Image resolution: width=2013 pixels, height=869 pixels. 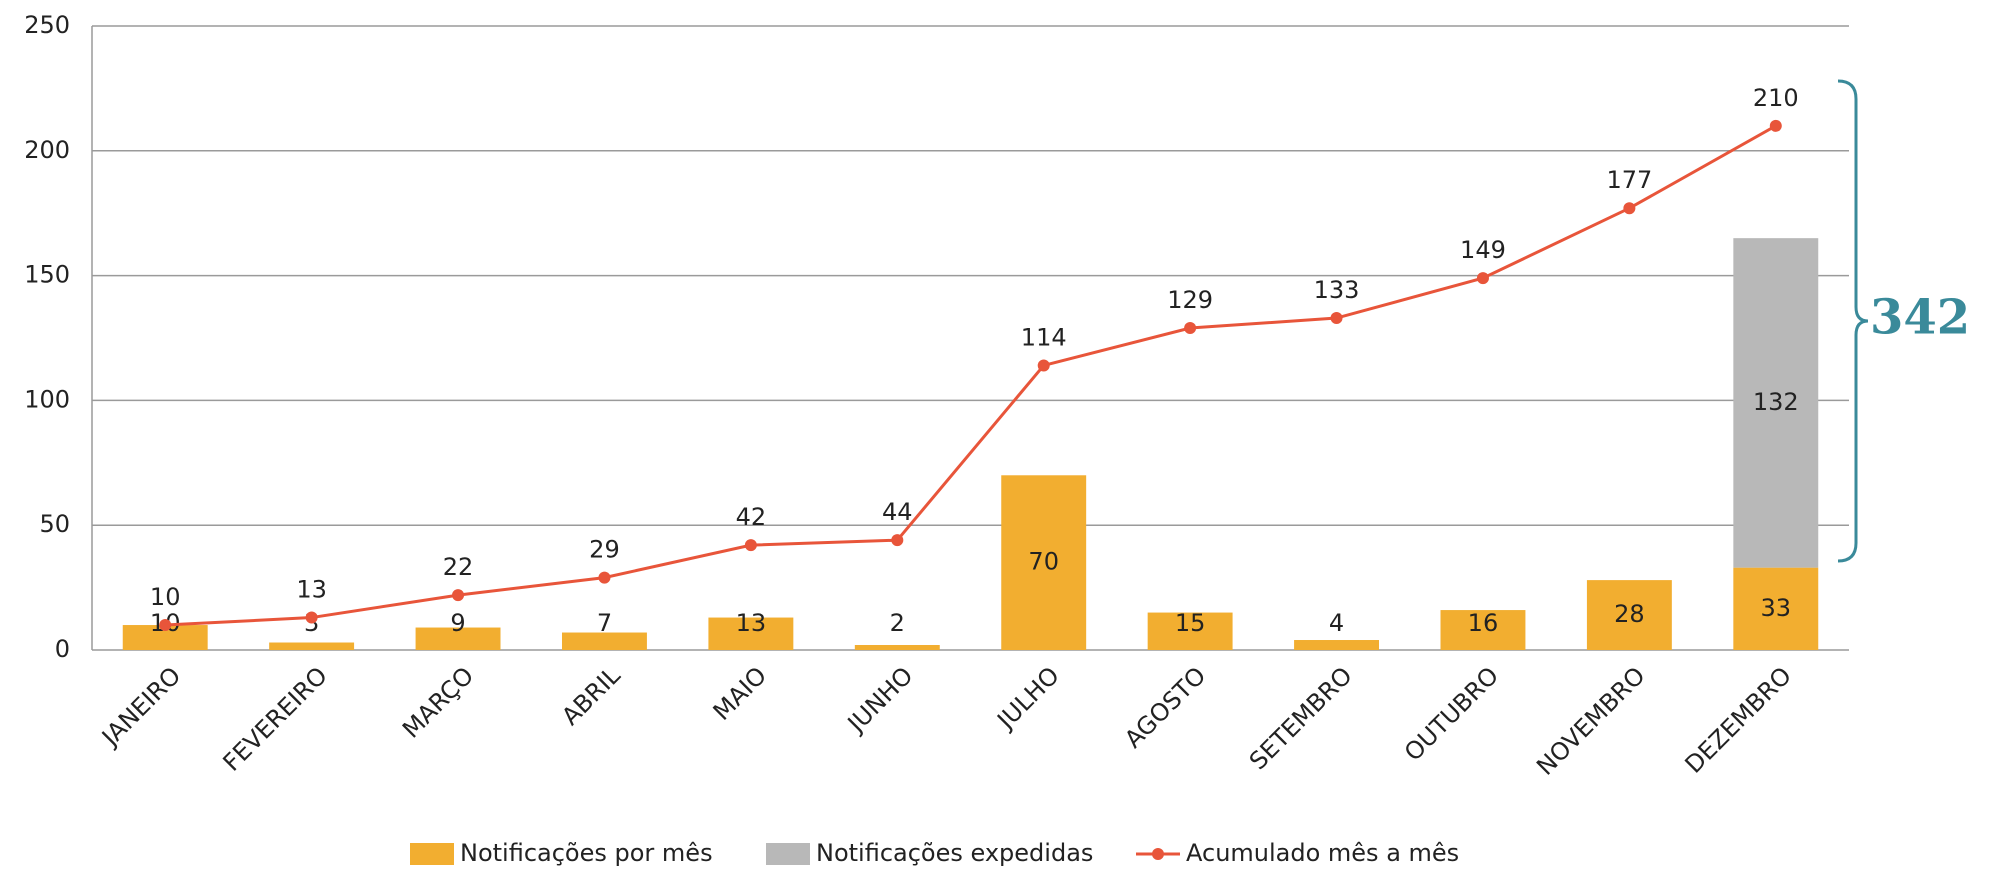 I want to click on data-label: 210, so click(x=1776, y=98).